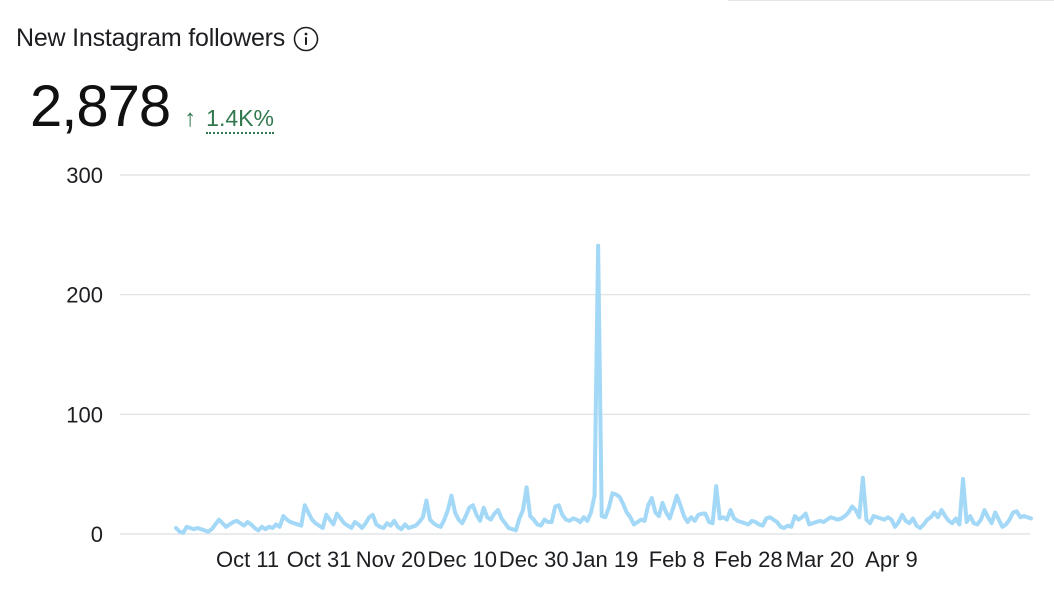  What do you see at coordinates (605, 559) in the screenshot?
I see `x-tick-label: Jan 19` at bounding box center [605, 559].